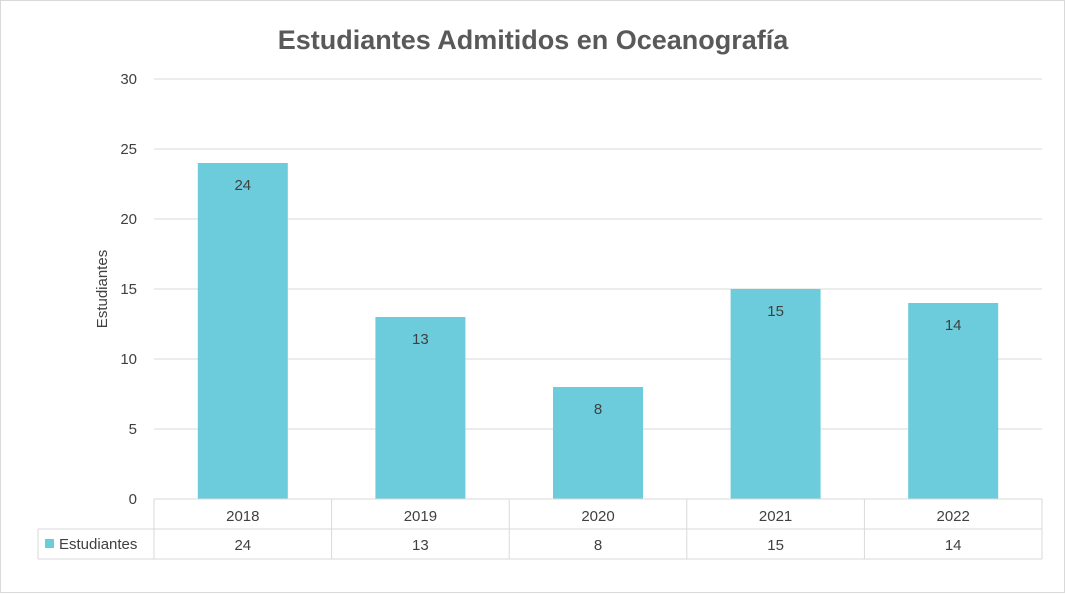 Image resolution: width=1065 pixels, height=594 pixels. What do you see at coordinates (953, 325) in the screenshot?
I see `data-label: 14` at bounding box center [953, 325].